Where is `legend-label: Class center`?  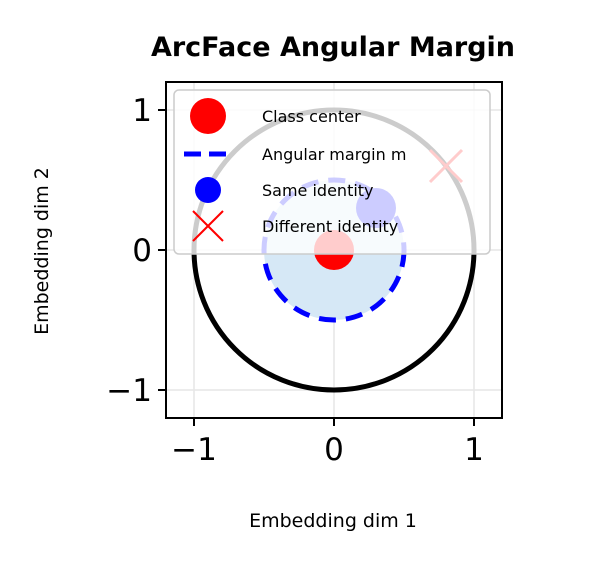 legend-label: Class center is located at coordinates (311, 116).